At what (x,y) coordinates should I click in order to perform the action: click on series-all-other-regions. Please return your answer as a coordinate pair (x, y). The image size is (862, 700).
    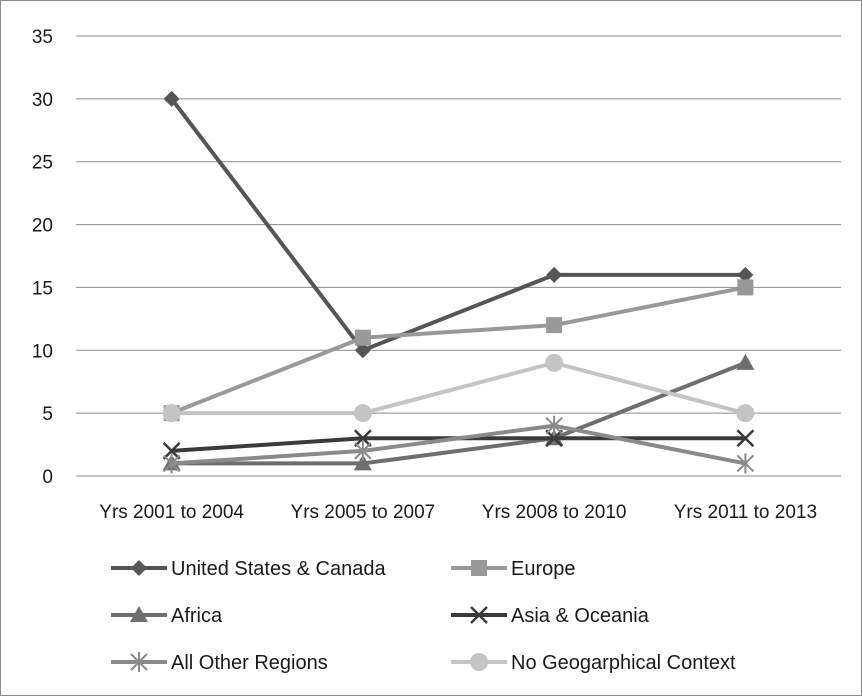
    Looking at the image, I should click on (458, 444).